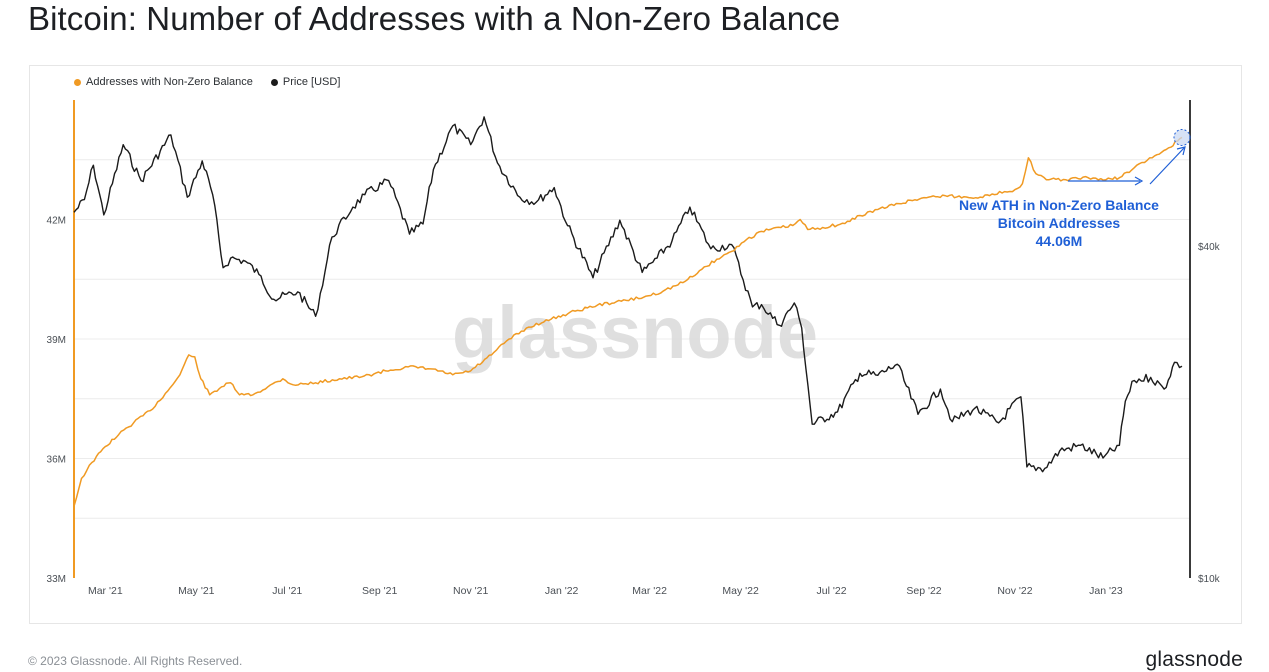 This screenshot has height=672, width=1269. I want to click on x-tick-label: Jan '23, so click(1106, 591).